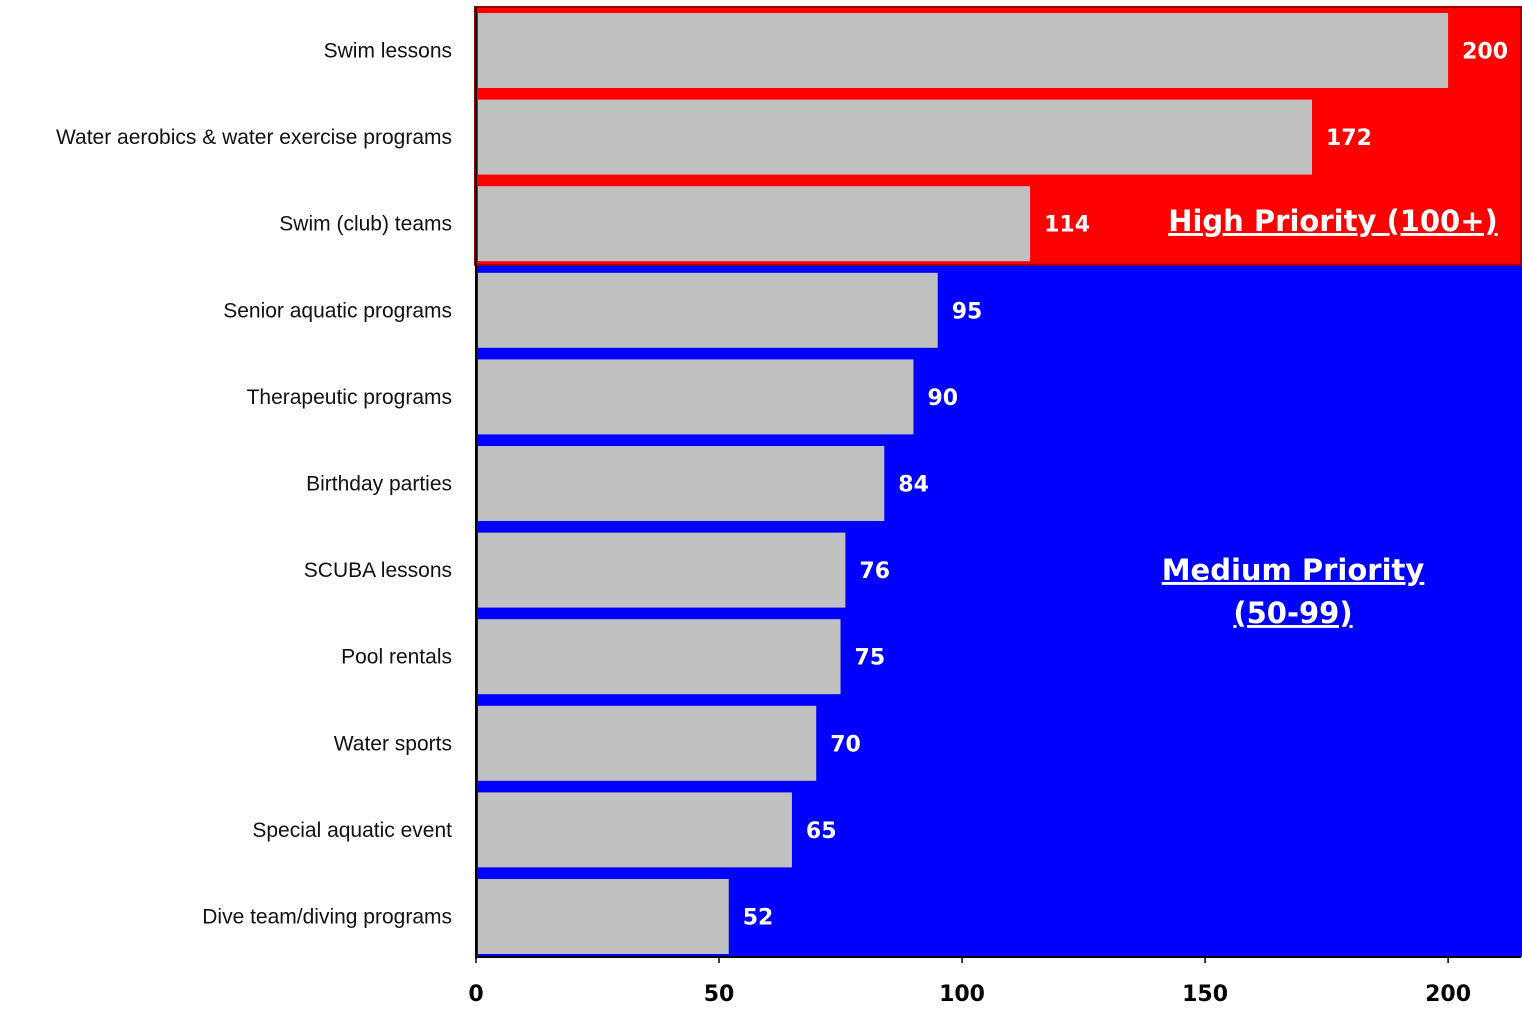 The width and height of the screenshot is (1522, 1009). What do you see at coordinates (337, 310) in the screenshot?
I see `category-label: Senior aquatic programs` at bounding box center [337, 310].